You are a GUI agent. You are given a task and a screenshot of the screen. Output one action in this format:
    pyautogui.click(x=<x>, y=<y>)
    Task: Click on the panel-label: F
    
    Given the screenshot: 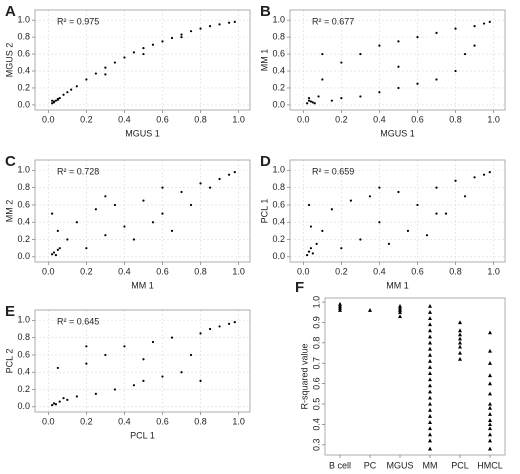 What is the action you would take?
    pyautogui.click(x=299, y=287)
    